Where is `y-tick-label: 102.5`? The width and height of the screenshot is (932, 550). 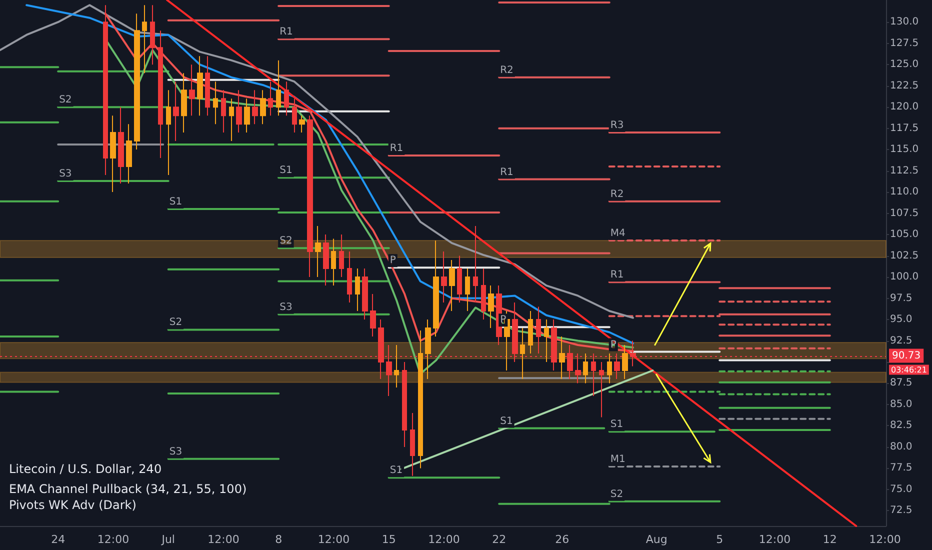 y-tick-label: 102.5 is located at coordinates (904, 256).